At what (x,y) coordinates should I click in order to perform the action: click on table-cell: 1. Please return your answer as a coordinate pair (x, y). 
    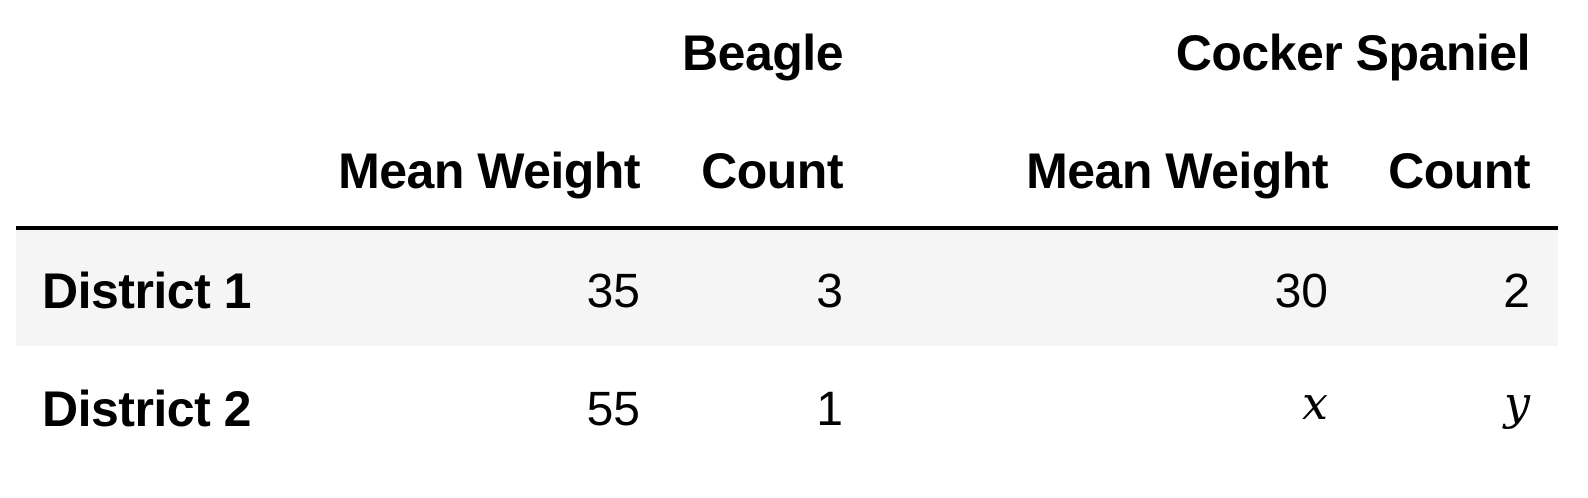
    Looking at the image, I should click on (829, 409).